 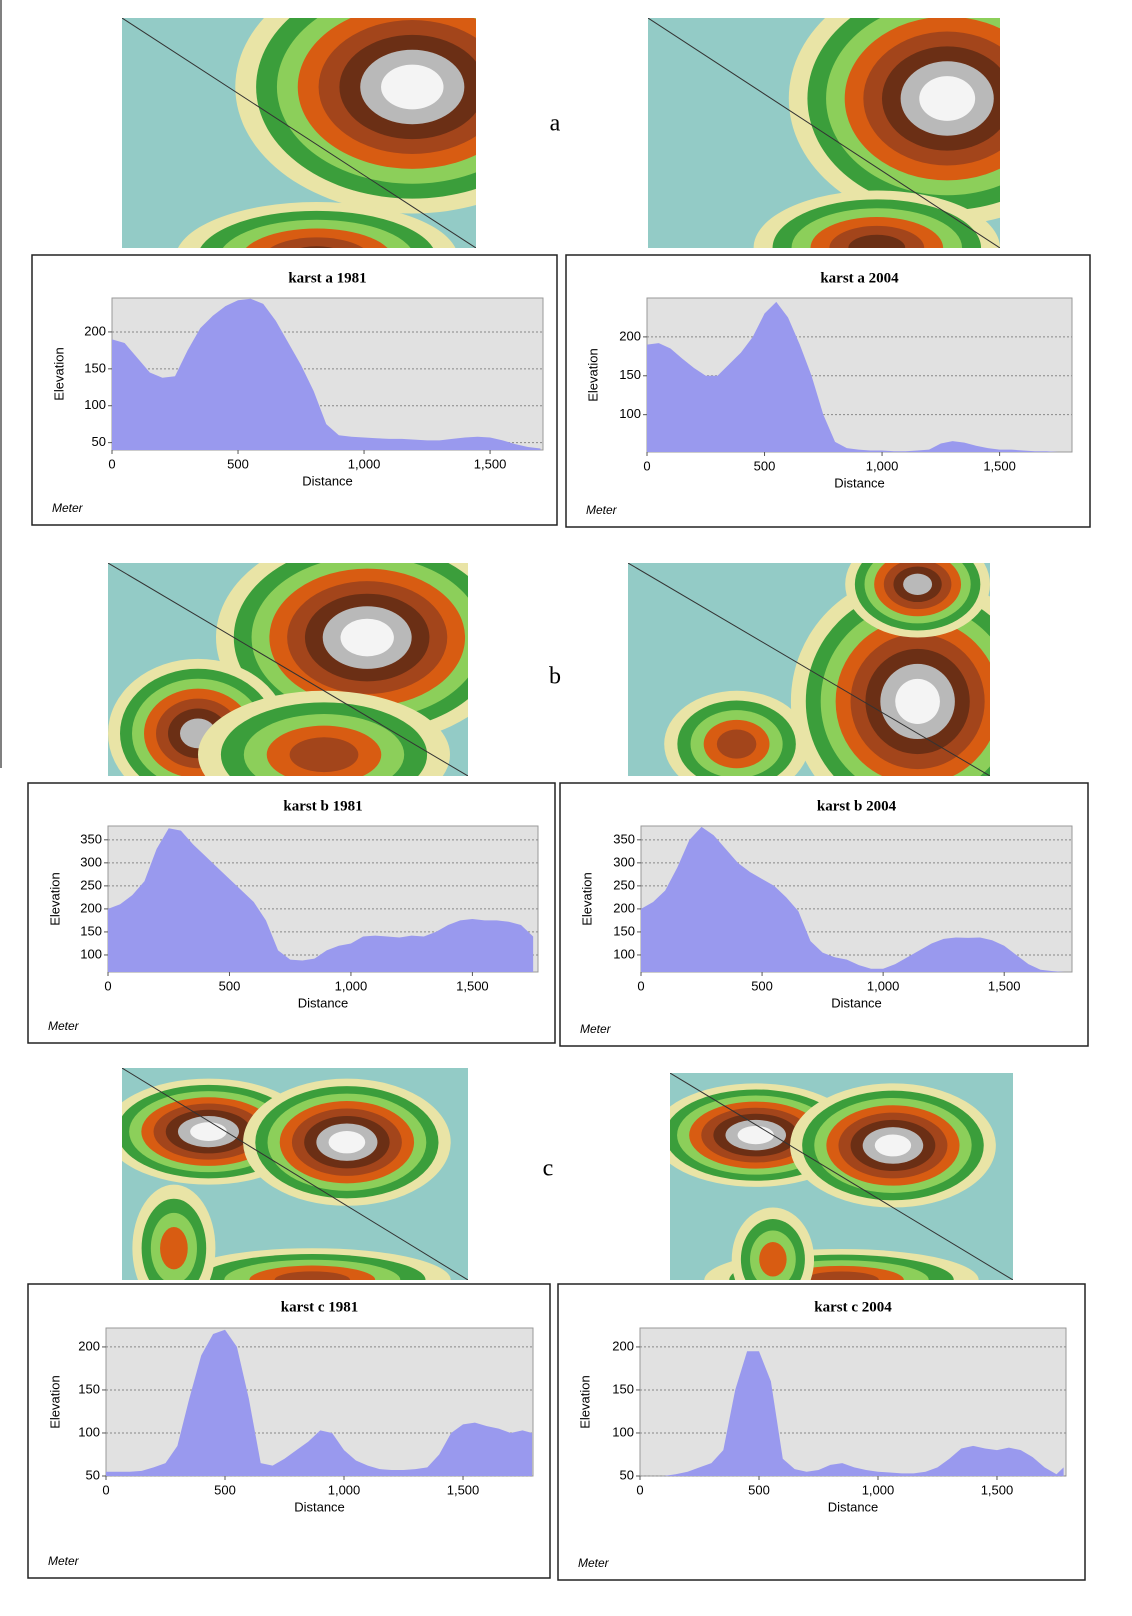 What do you see at coordinates (555, 677) in the screenshot?
I see `panel-label: b` at bounding box center [555, 677].